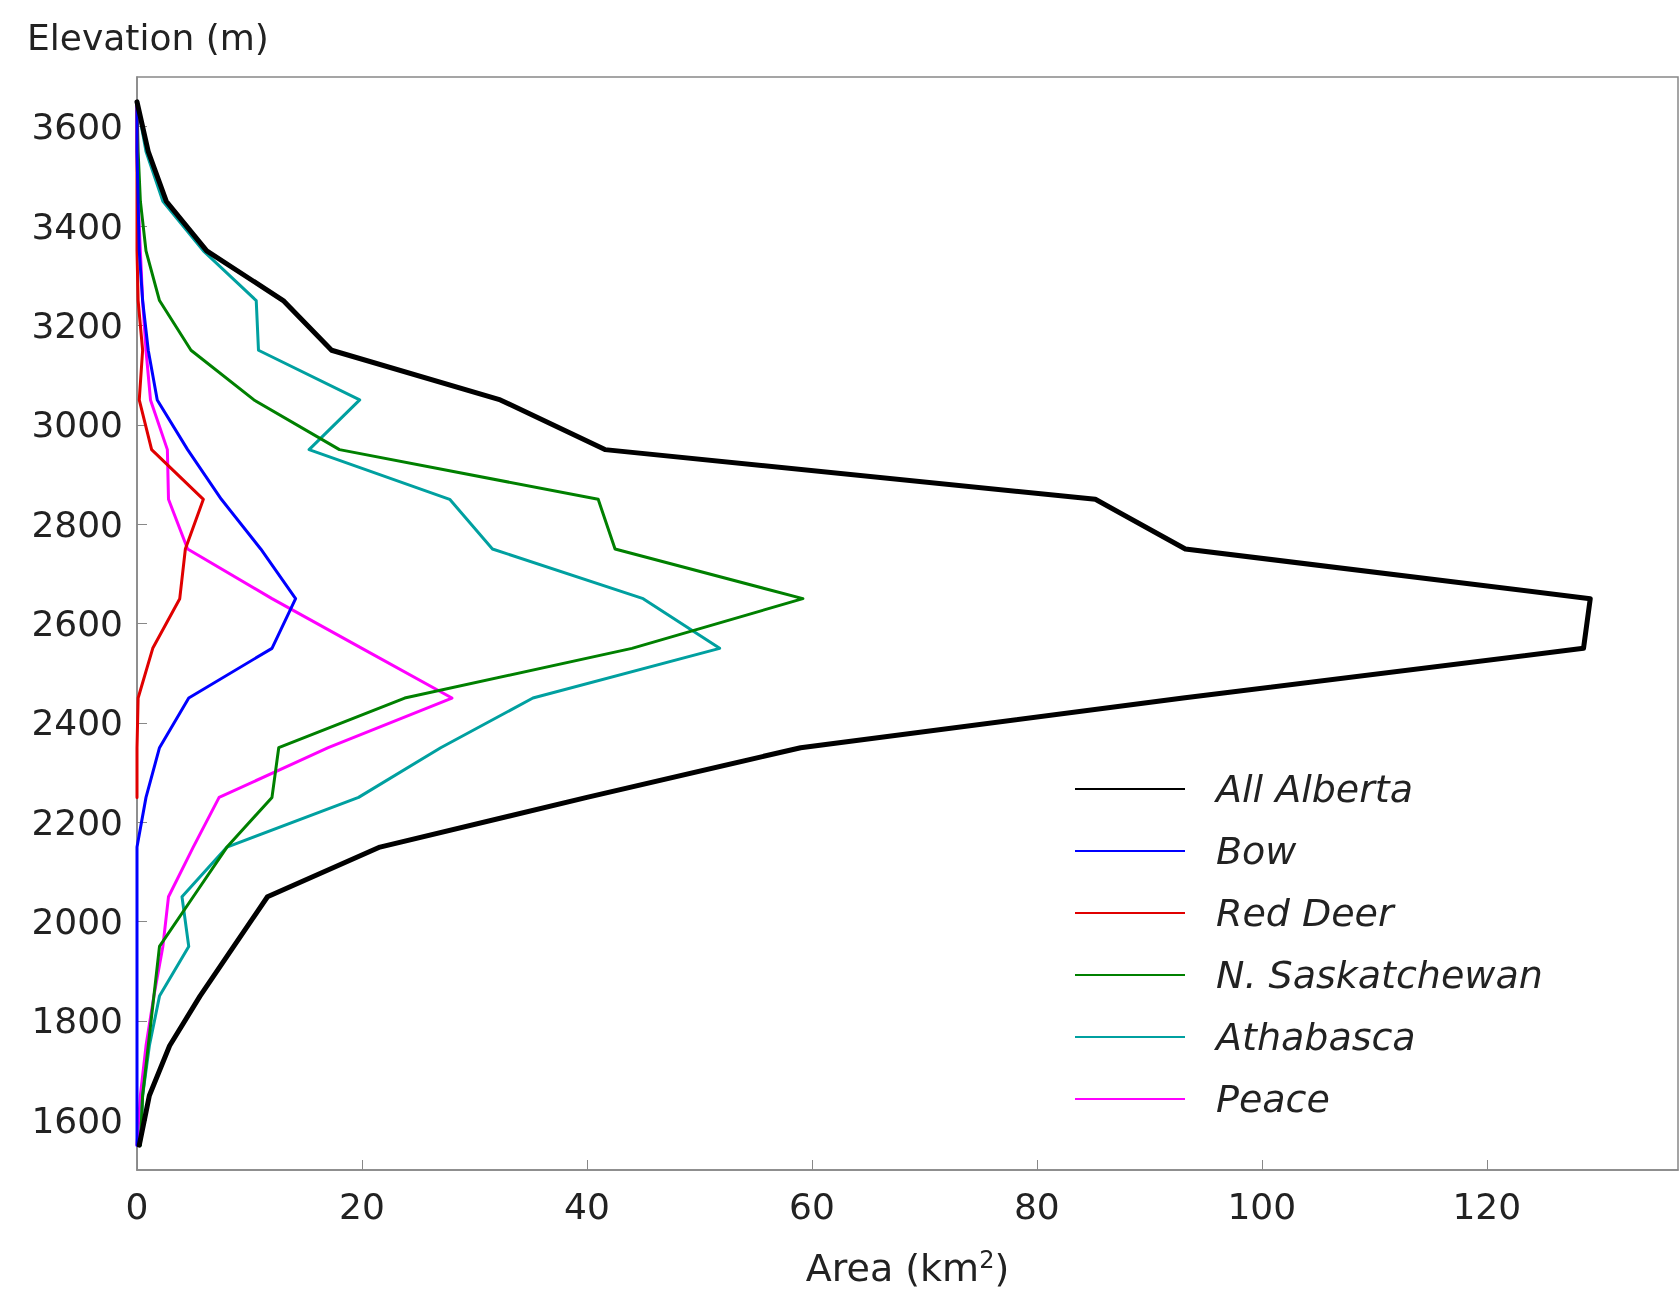 Image resolution: width=1680 pixels, height=1292 pixels. What do you see at coordinates (1379, 975) in the screenshot?
I see `legend-label: N. Saskatchewan` at bounding box center [1379, 975].